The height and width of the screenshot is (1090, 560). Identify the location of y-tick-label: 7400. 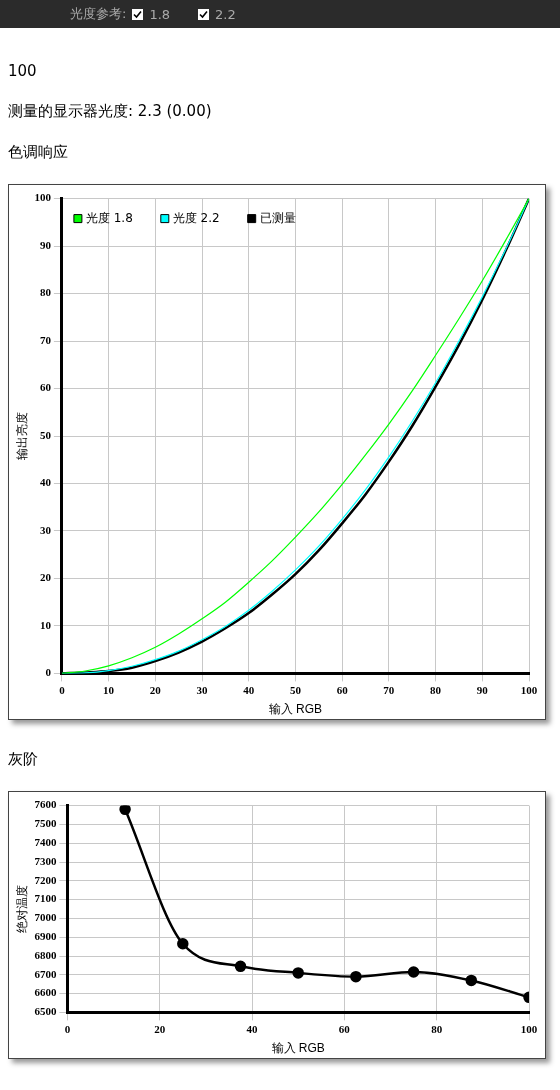
(45, 842).